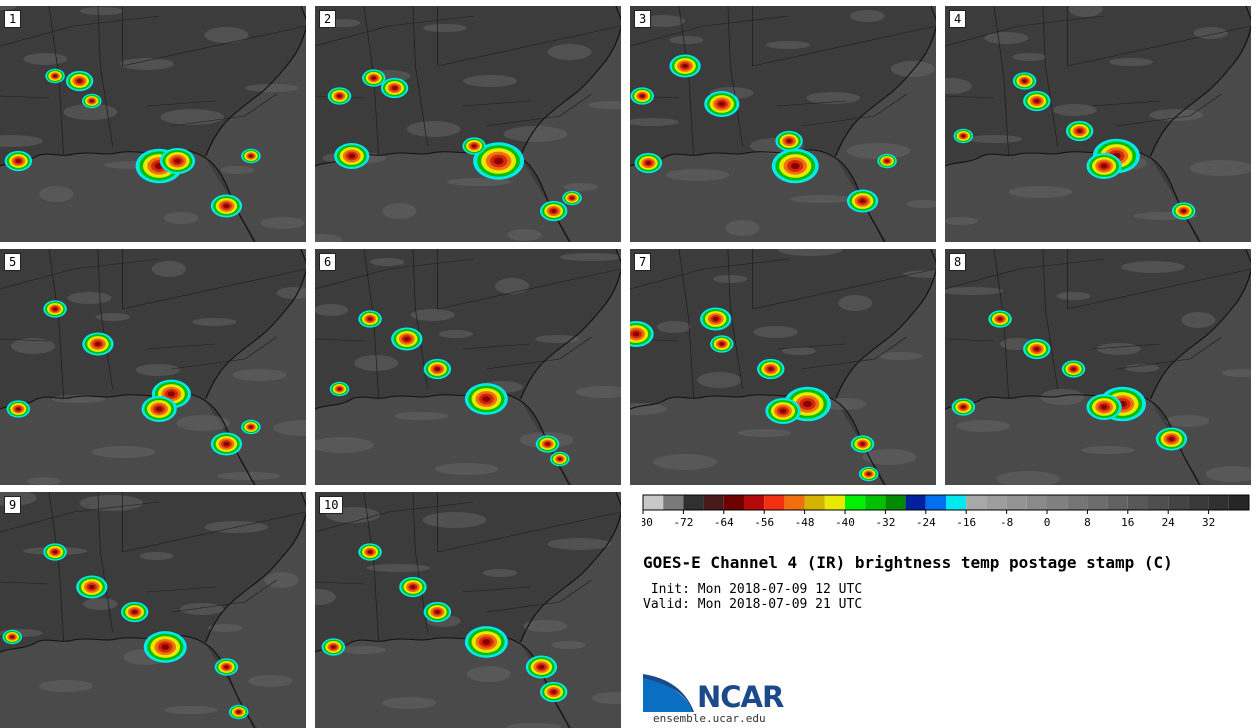 This screenshot has height=728, width=1260. What do you see at coordinates (1006, 522) in the screenshot?
I see `colorbar-tick-label: -8` at bounding box center [1006, 522].